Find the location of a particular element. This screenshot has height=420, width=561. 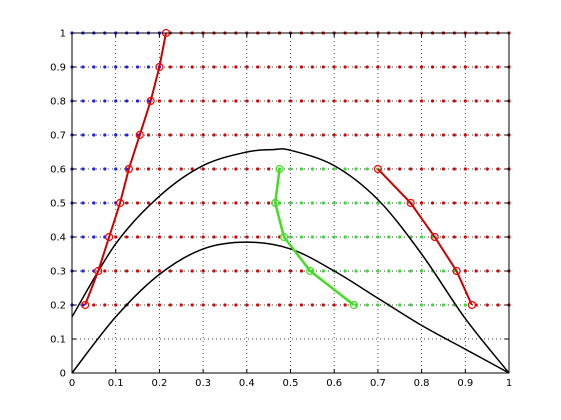

y-tick-label: 0.4 is located at coordinates (58, 238).